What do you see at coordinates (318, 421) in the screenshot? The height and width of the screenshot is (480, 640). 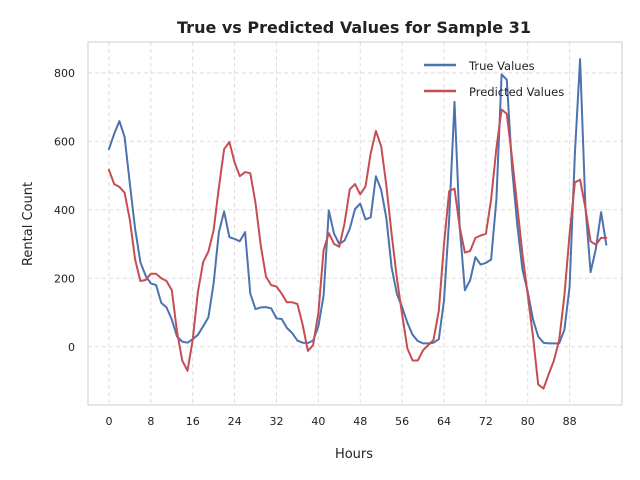 I see `x-tick-label: 40` at bounding box center [318, 421].